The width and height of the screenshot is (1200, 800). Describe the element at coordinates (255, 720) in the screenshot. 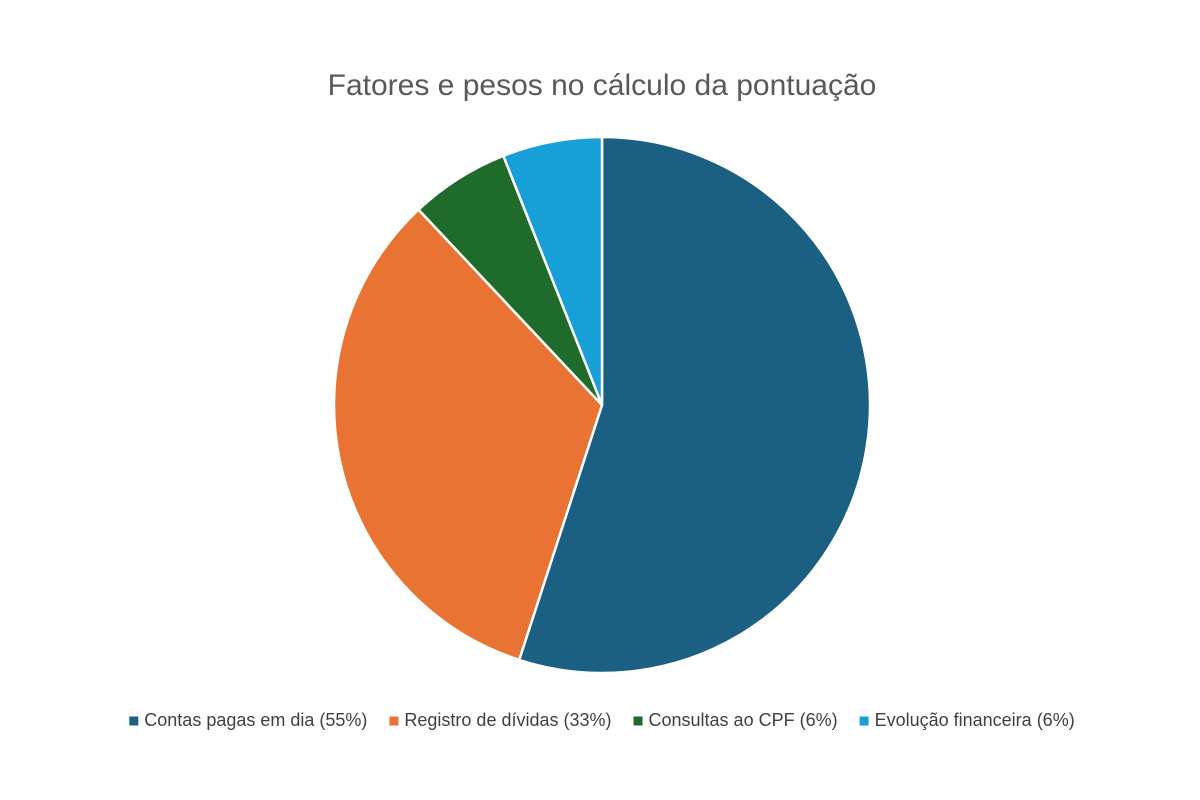

I see `legend-label: Contas pagas em dia (55%)` at that location.